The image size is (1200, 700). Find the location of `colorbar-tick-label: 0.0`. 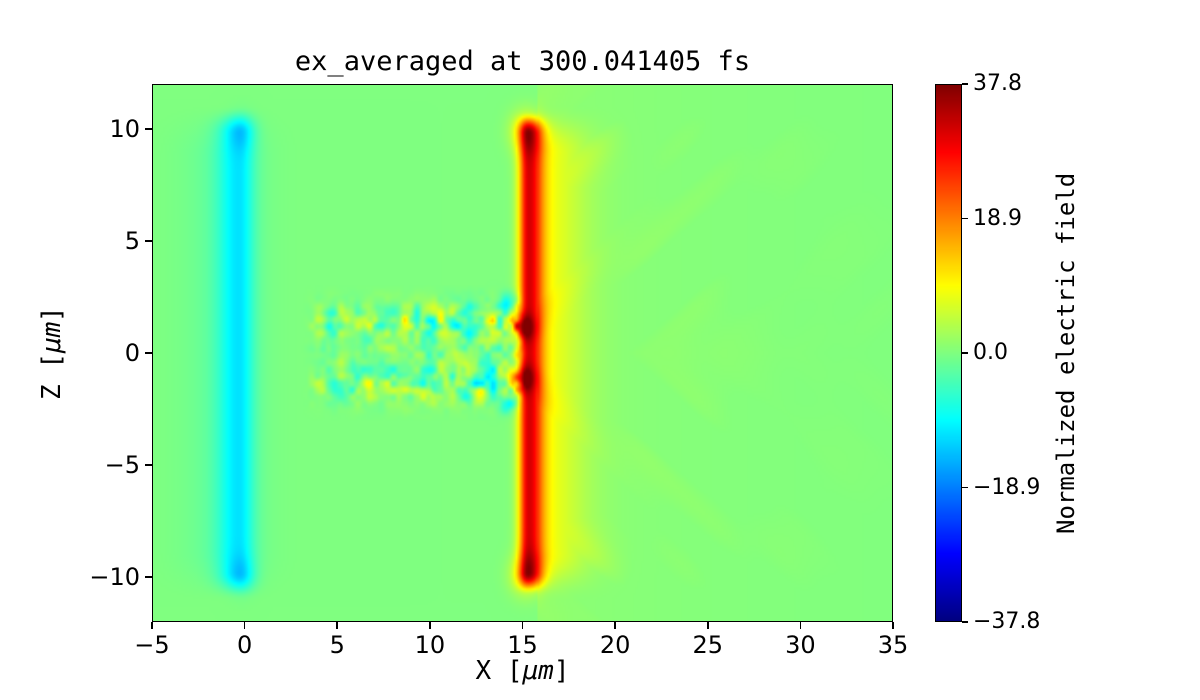

colorbar-tick-label: 0.0 is located at coordinates (990, 352).